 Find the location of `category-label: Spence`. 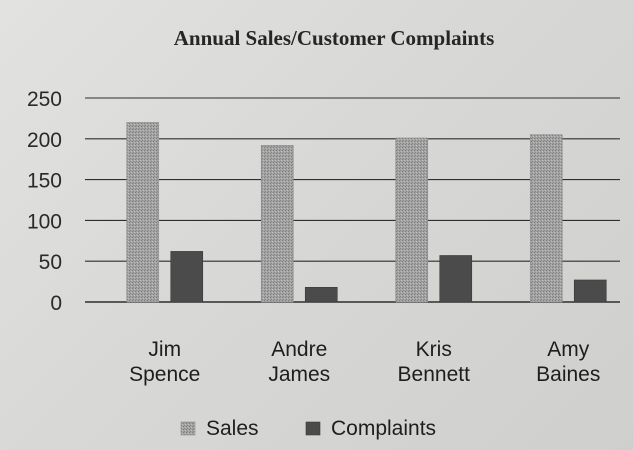

category-label: Spence is located at coordinates (164, 374).